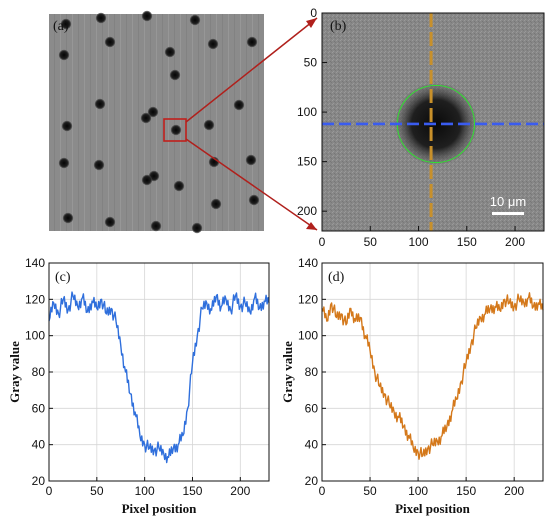 Image resolution: width=550 pixels, height=525 pixels. I want to click on zoom-box, so click(175, 130).